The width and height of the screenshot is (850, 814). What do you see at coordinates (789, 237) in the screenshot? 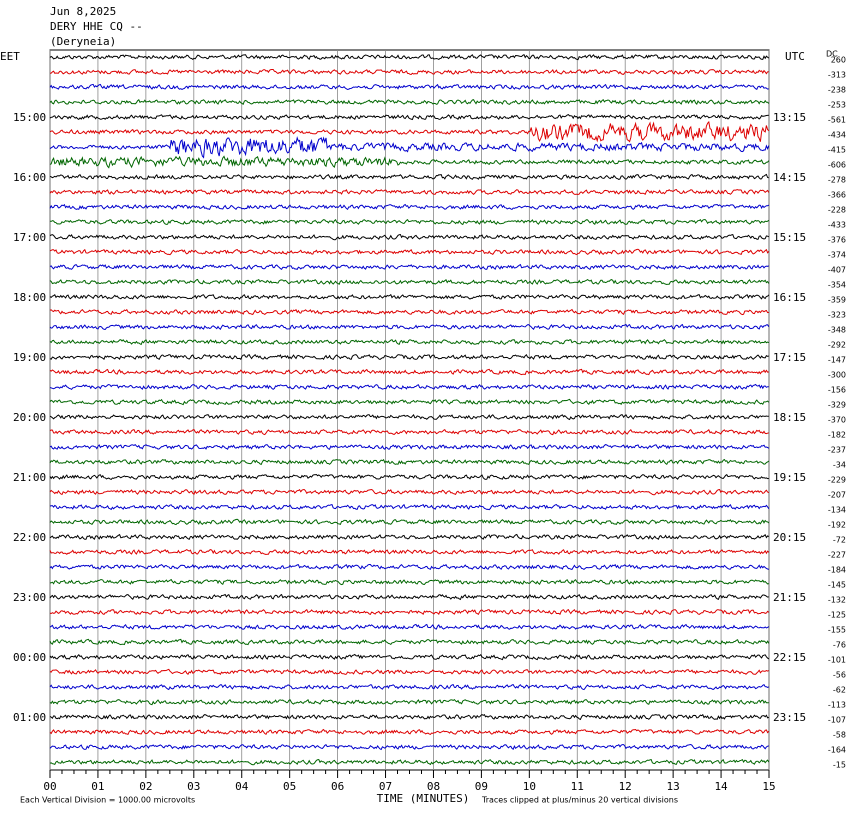
I see `right-time-label: 15:15` at bounding box center [789, 237].